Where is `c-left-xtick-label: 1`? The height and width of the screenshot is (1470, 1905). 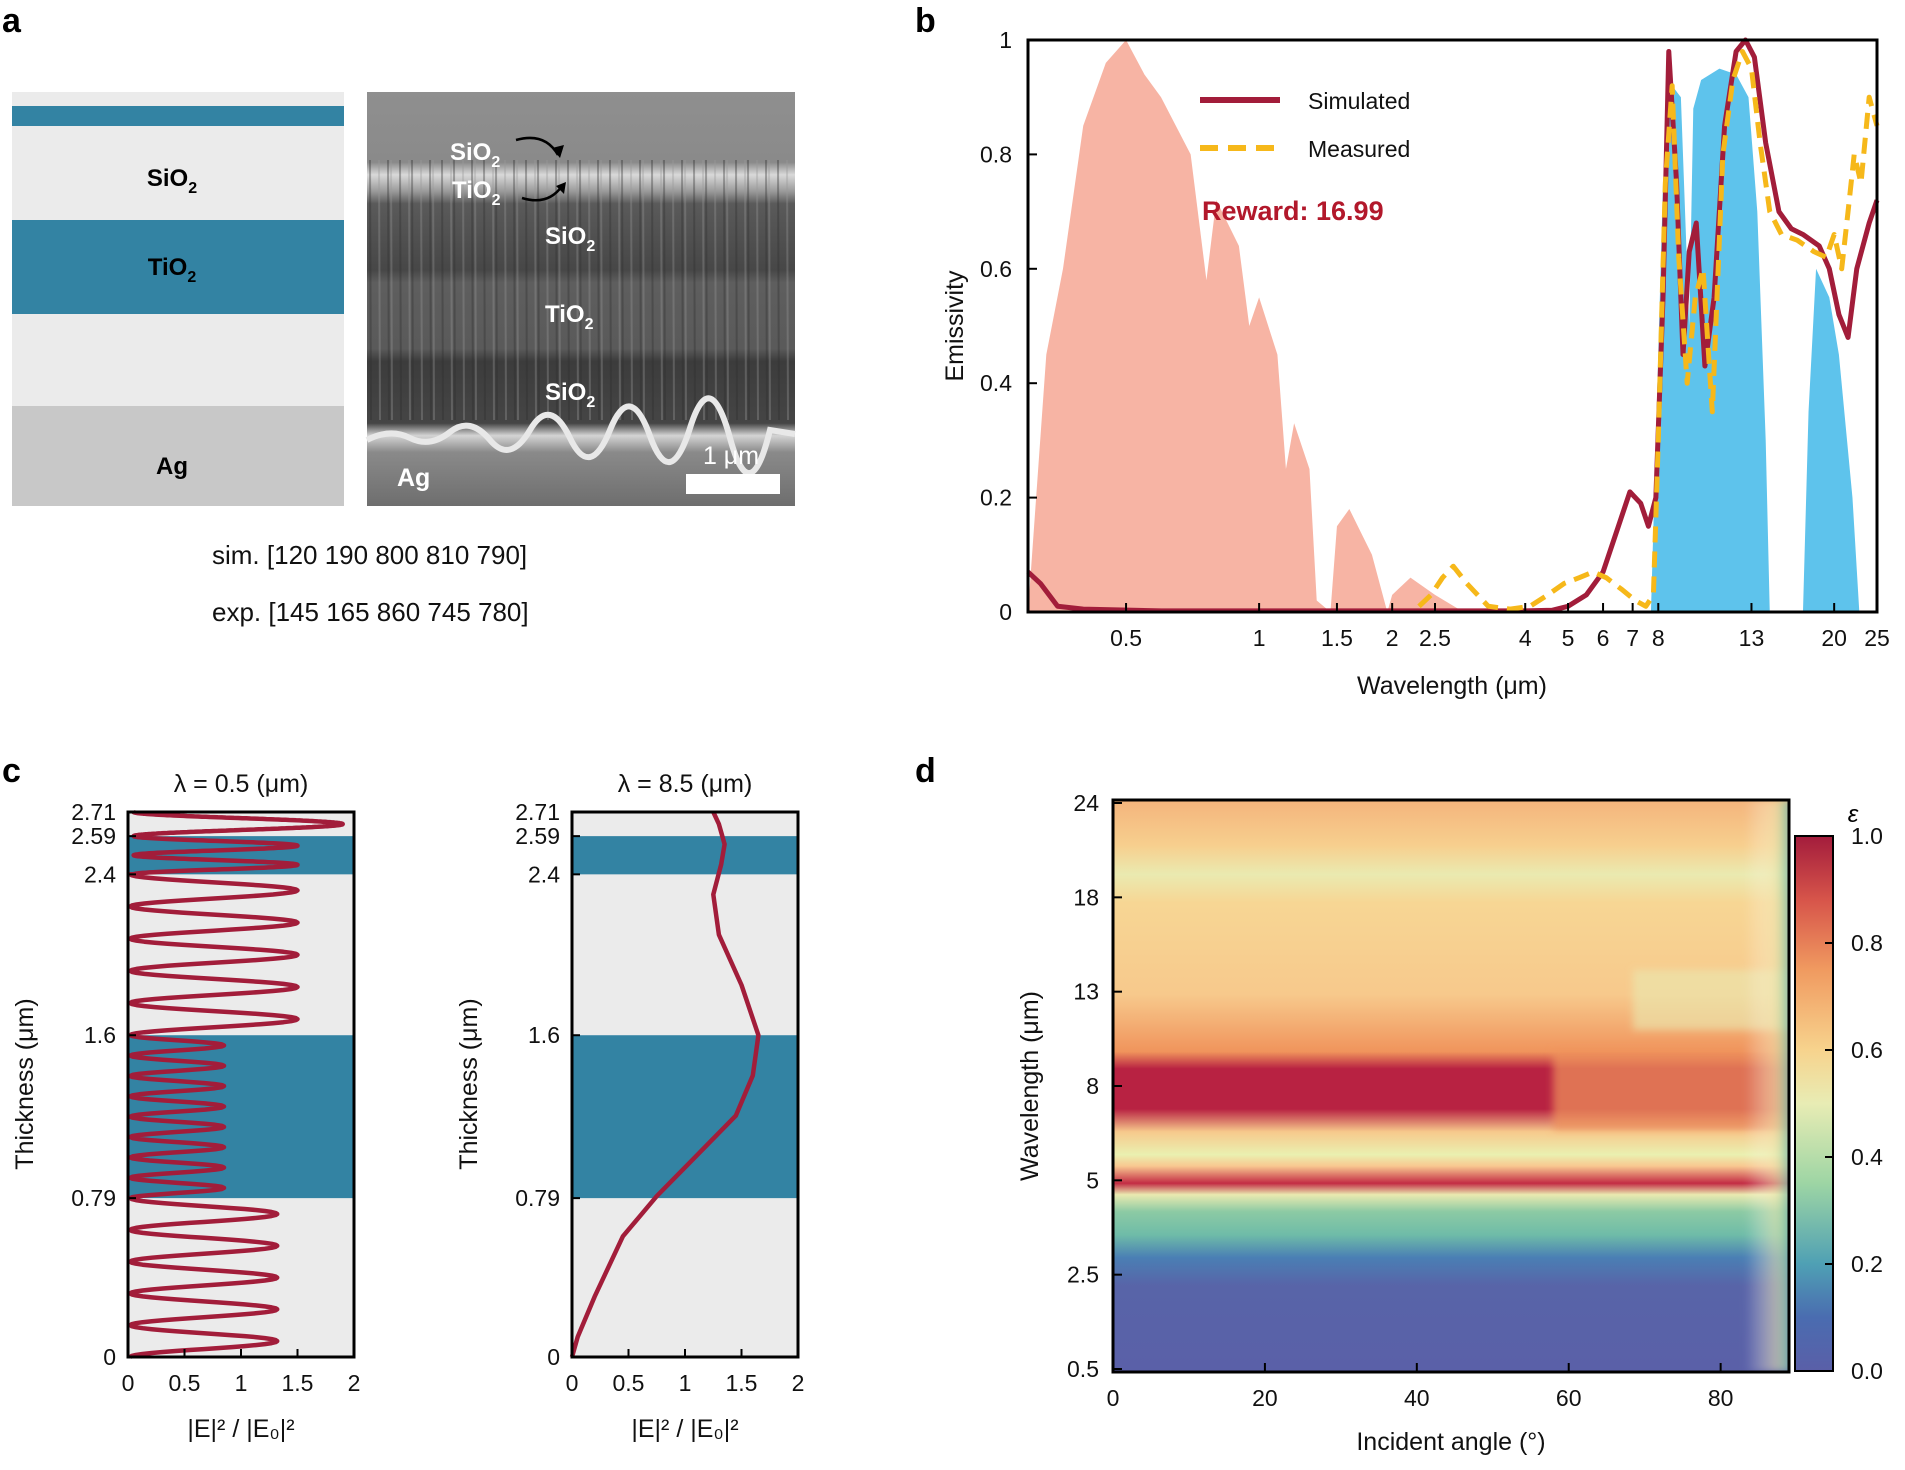 c-left-xtick-label: 1 is located at coordinates (241, 1383).